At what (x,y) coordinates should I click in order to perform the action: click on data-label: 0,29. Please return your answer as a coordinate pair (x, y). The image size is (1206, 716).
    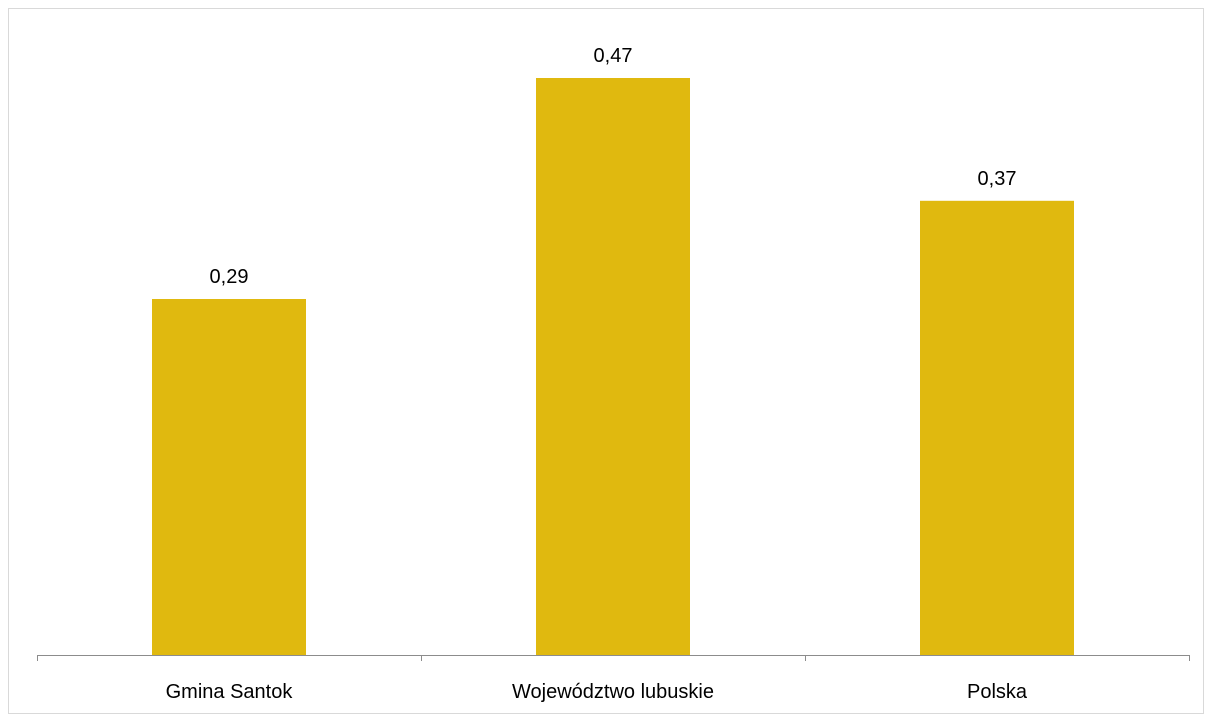
    Looking at the image, I should click on (229, 277).